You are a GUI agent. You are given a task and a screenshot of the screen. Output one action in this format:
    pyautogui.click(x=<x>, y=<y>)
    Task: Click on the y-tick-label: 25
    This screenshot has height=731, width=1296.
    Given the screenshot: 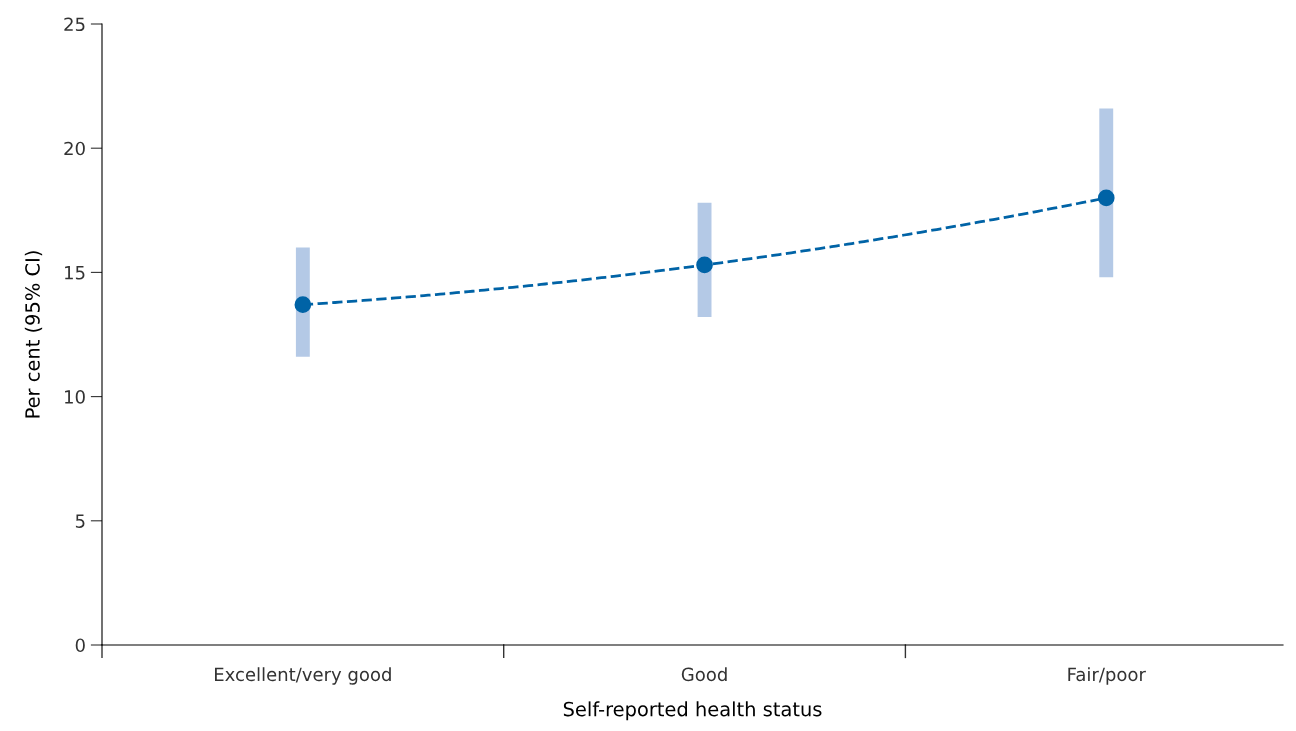 What is the action you would take?
    pyautogui.click(x=74, y=24)
    